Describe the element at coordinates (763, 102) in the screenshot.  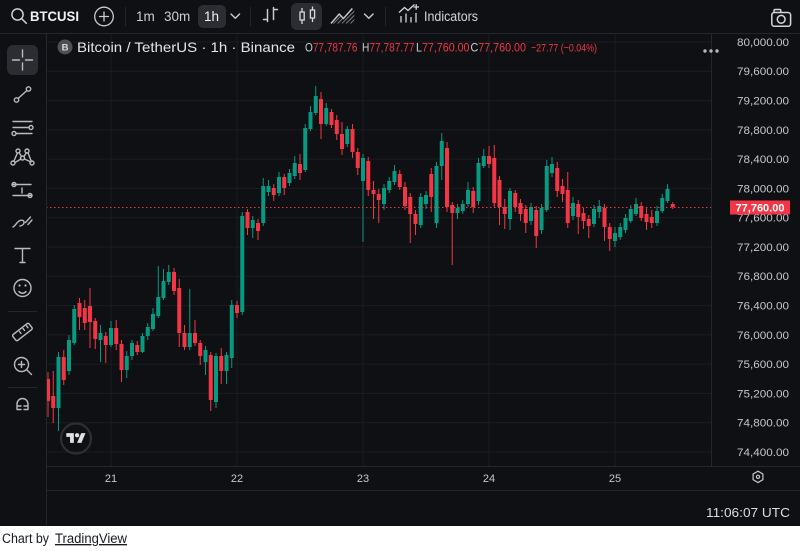
I see `svg-text: 79,200.00` at that location.